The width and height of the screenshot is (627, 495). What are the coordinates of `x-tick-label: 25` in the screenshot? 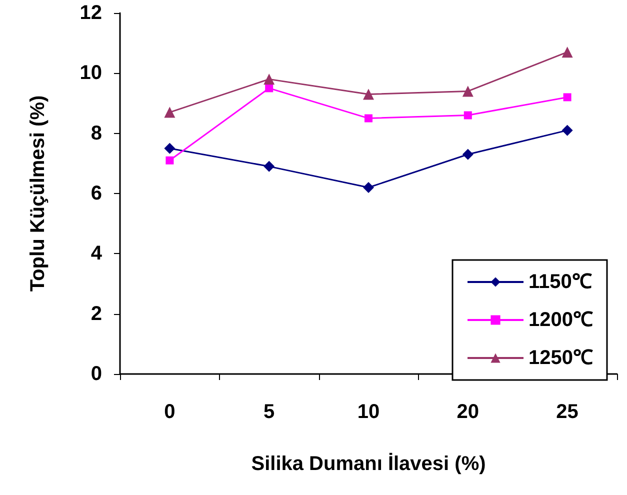 It's located at (567, 412).